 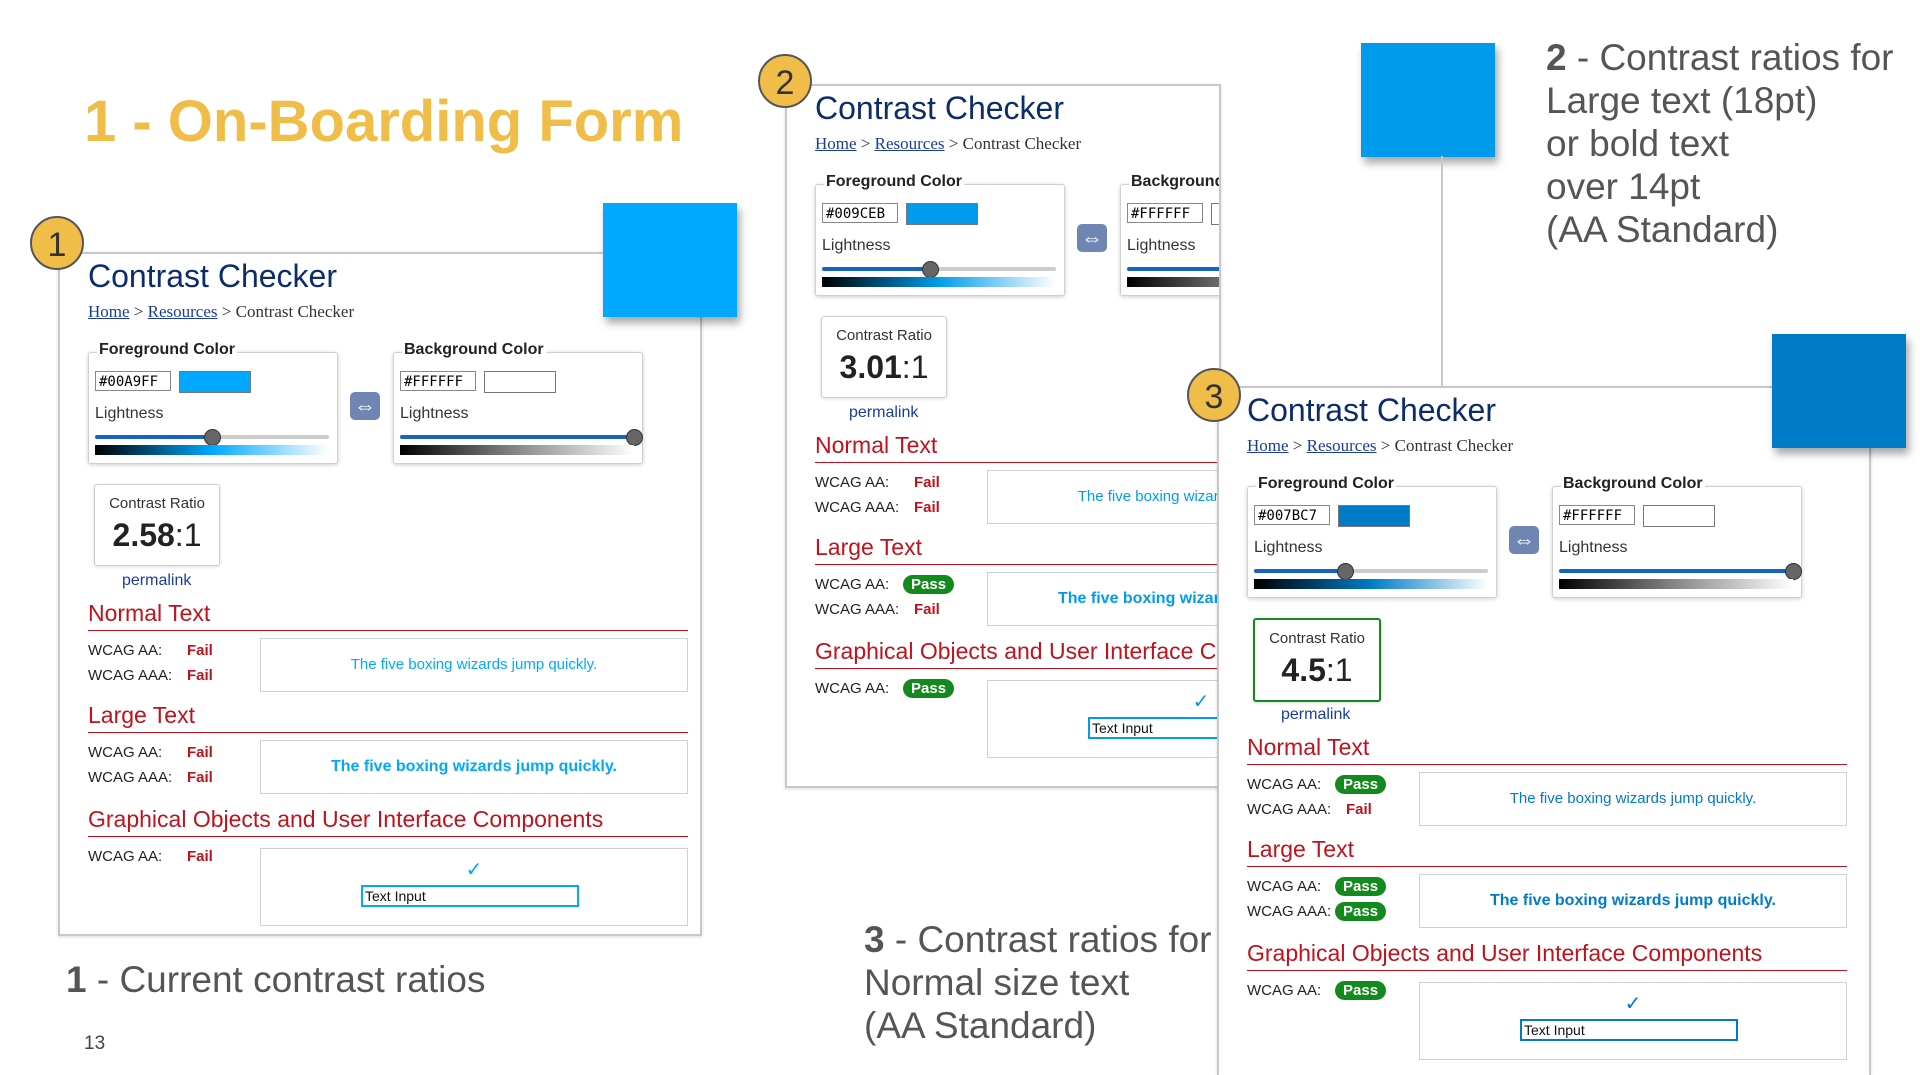 I want to click on foreground-panel: Foreground Color #00A9FF Lightness, so click(x=213, y=402).